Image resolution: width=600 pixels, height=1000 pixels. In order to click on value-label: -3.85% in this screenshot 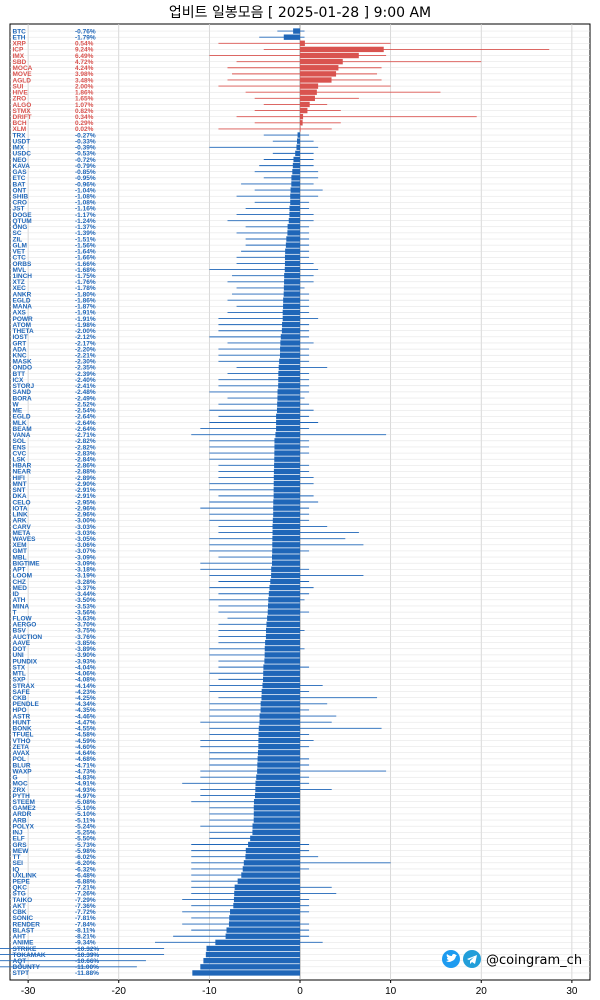, I will do `click(85, 643)`.